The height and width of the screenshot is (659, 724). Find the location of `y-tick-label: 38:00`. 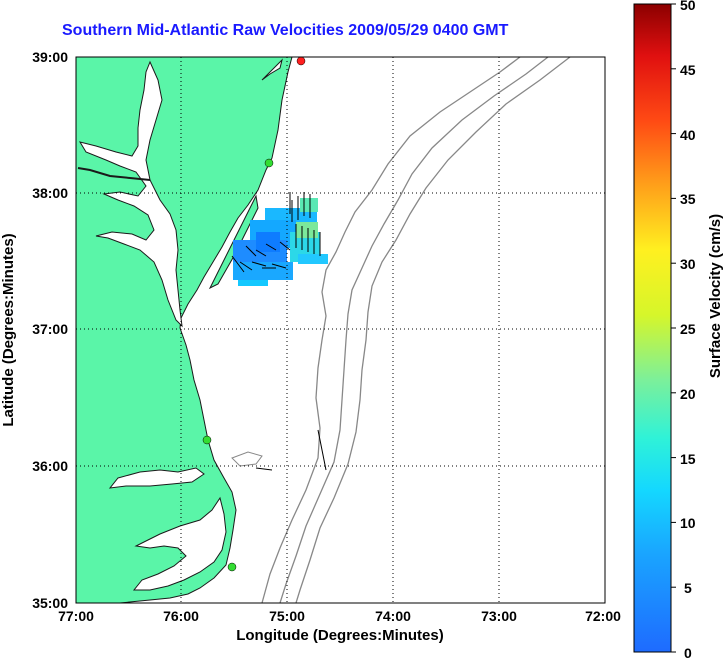

y-tick-label: 38:00 is located at coordinates (50, 193).